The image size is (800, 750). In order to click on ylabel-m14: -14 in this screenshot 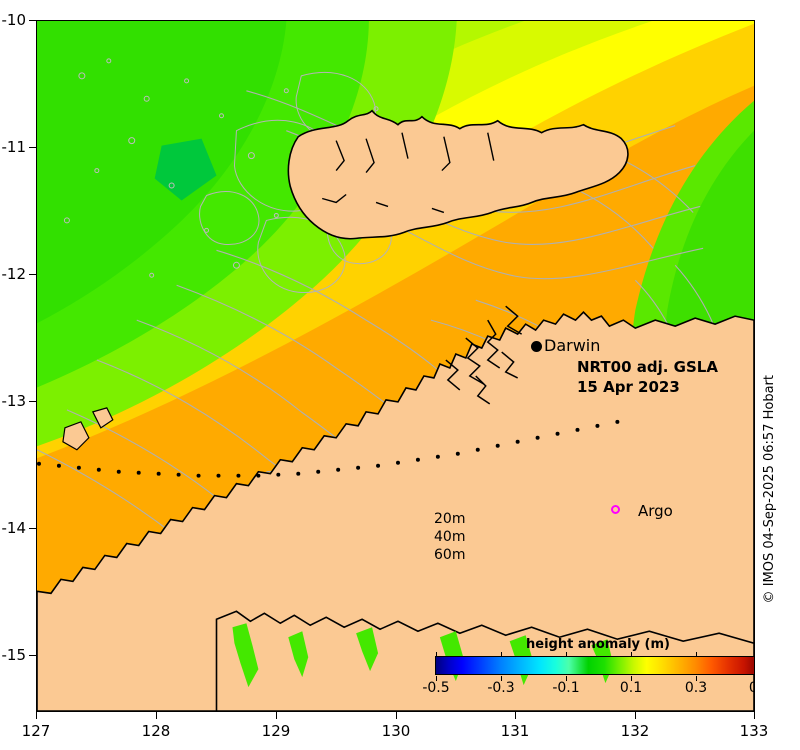, I will do `click(14, 528)`.